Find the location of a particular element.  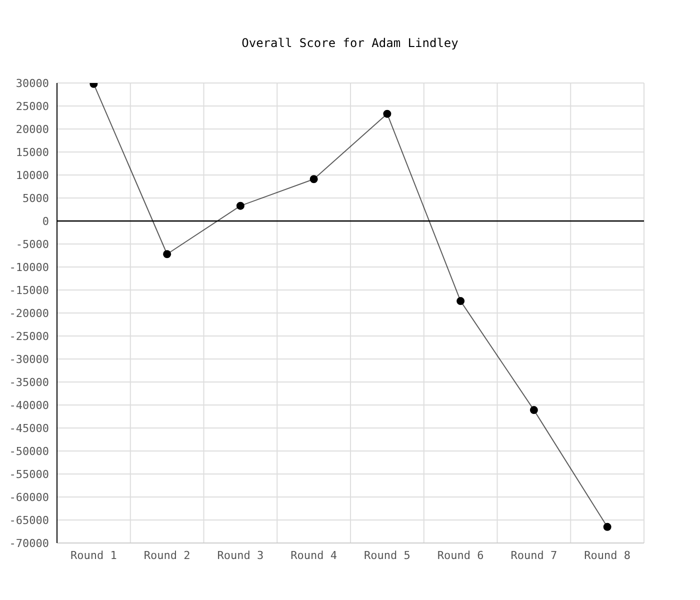

x-tick-label: Round 3 is located at coordinates (240, 555).